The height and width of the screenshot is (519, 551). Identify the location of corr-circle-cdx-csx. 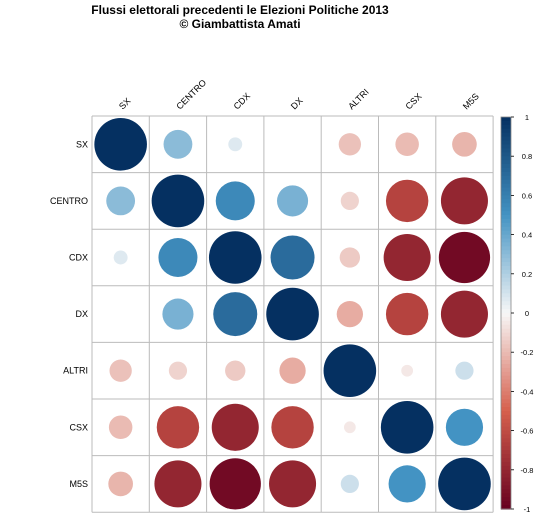
(407, 257).